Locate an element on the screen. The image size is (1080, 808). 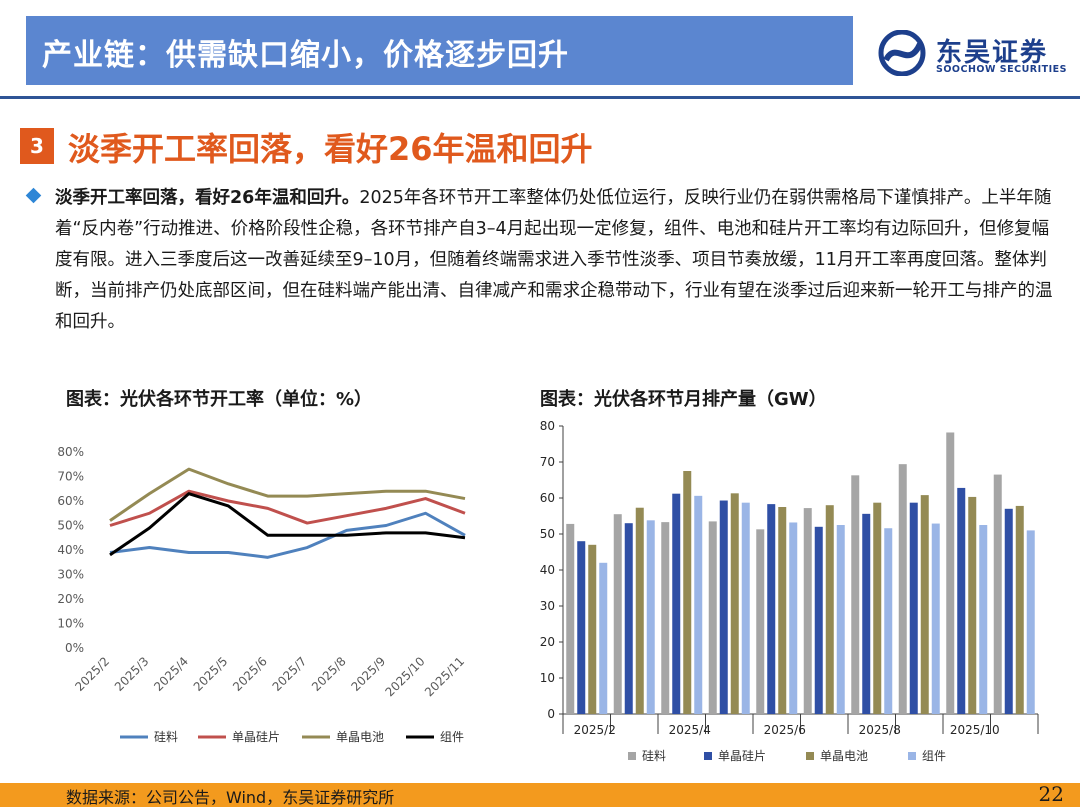
bar-硅料-2025/8 is located at coordinates (855, 594).